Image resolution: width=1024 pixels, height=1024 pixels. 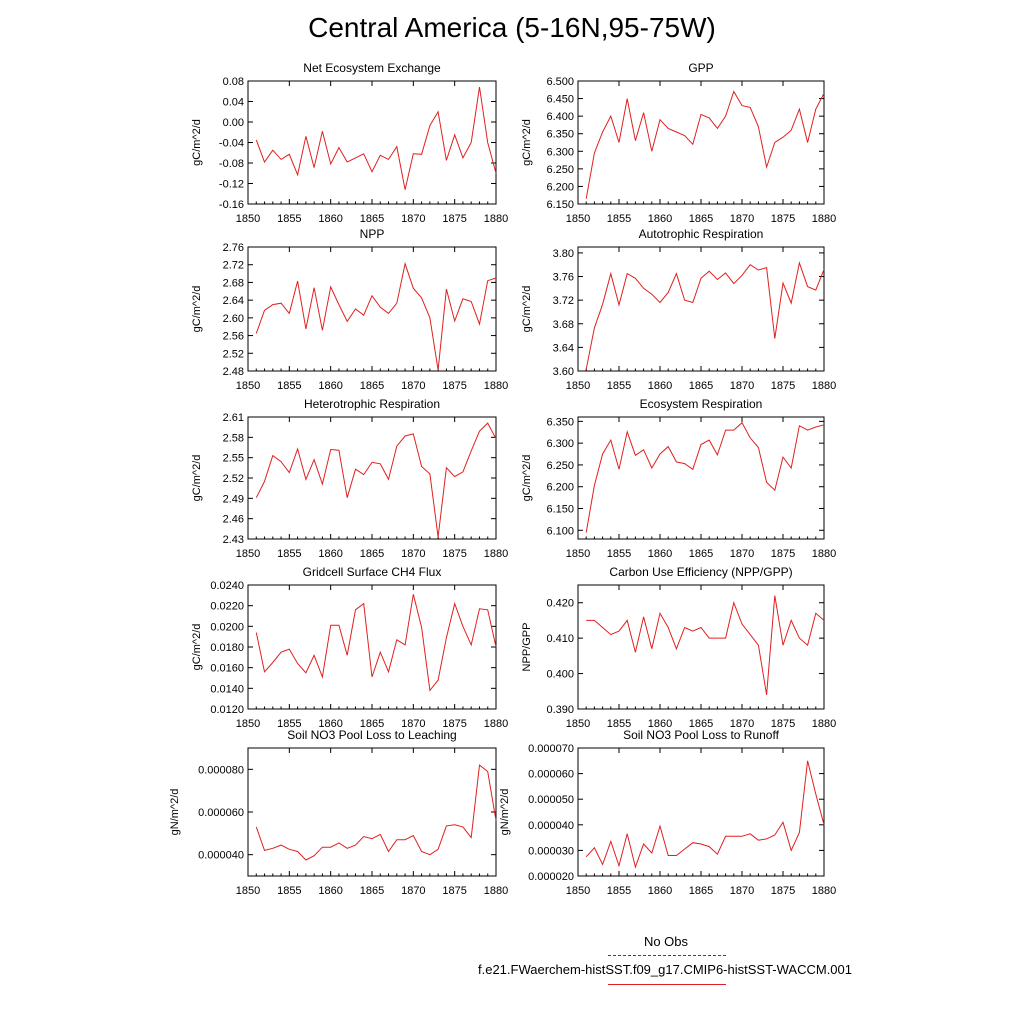 I want to click on y-tick-label: 0.04, so click(x=233, y=103).